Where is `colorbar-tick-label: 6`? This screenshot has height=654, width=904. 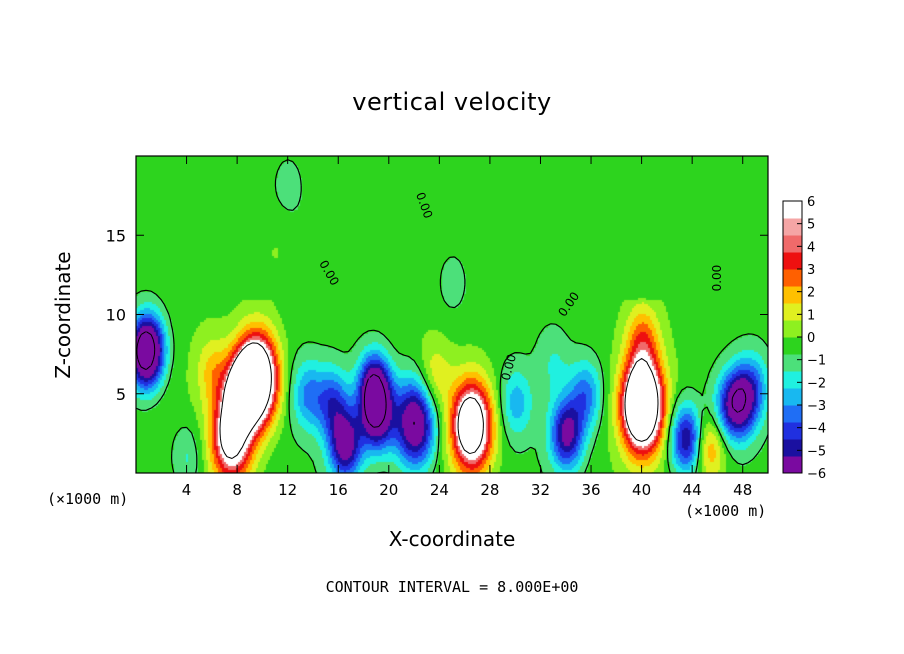
colorbar-tick-label: 6 is located at coordinates (811, 202).